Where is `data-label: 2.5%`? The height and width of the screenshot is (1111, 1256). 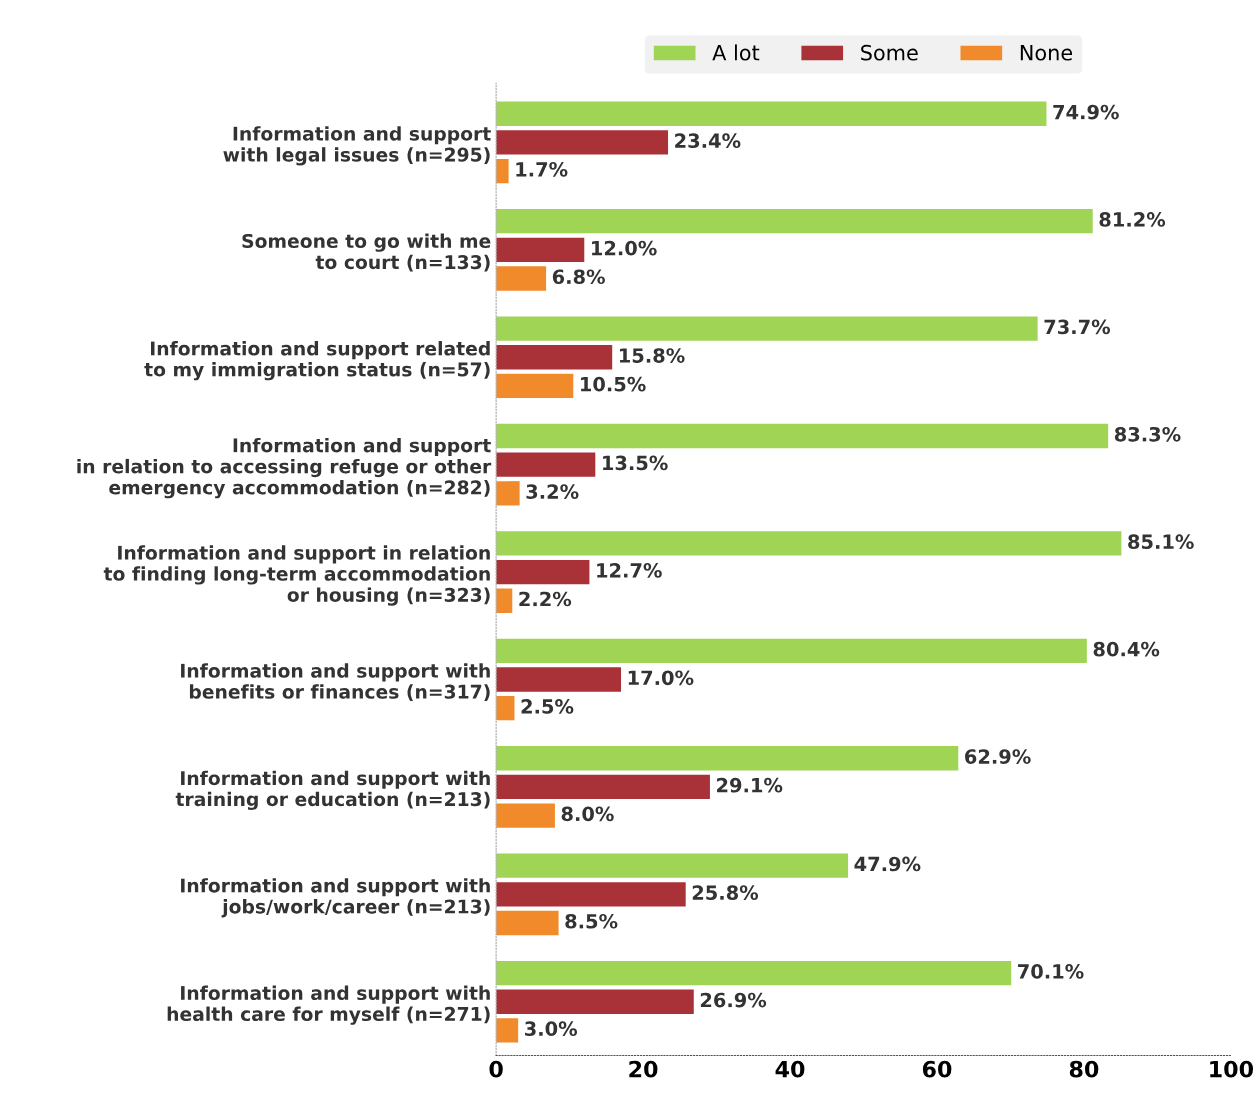 data-label: 2.5% is located at coordinates (547, 706).